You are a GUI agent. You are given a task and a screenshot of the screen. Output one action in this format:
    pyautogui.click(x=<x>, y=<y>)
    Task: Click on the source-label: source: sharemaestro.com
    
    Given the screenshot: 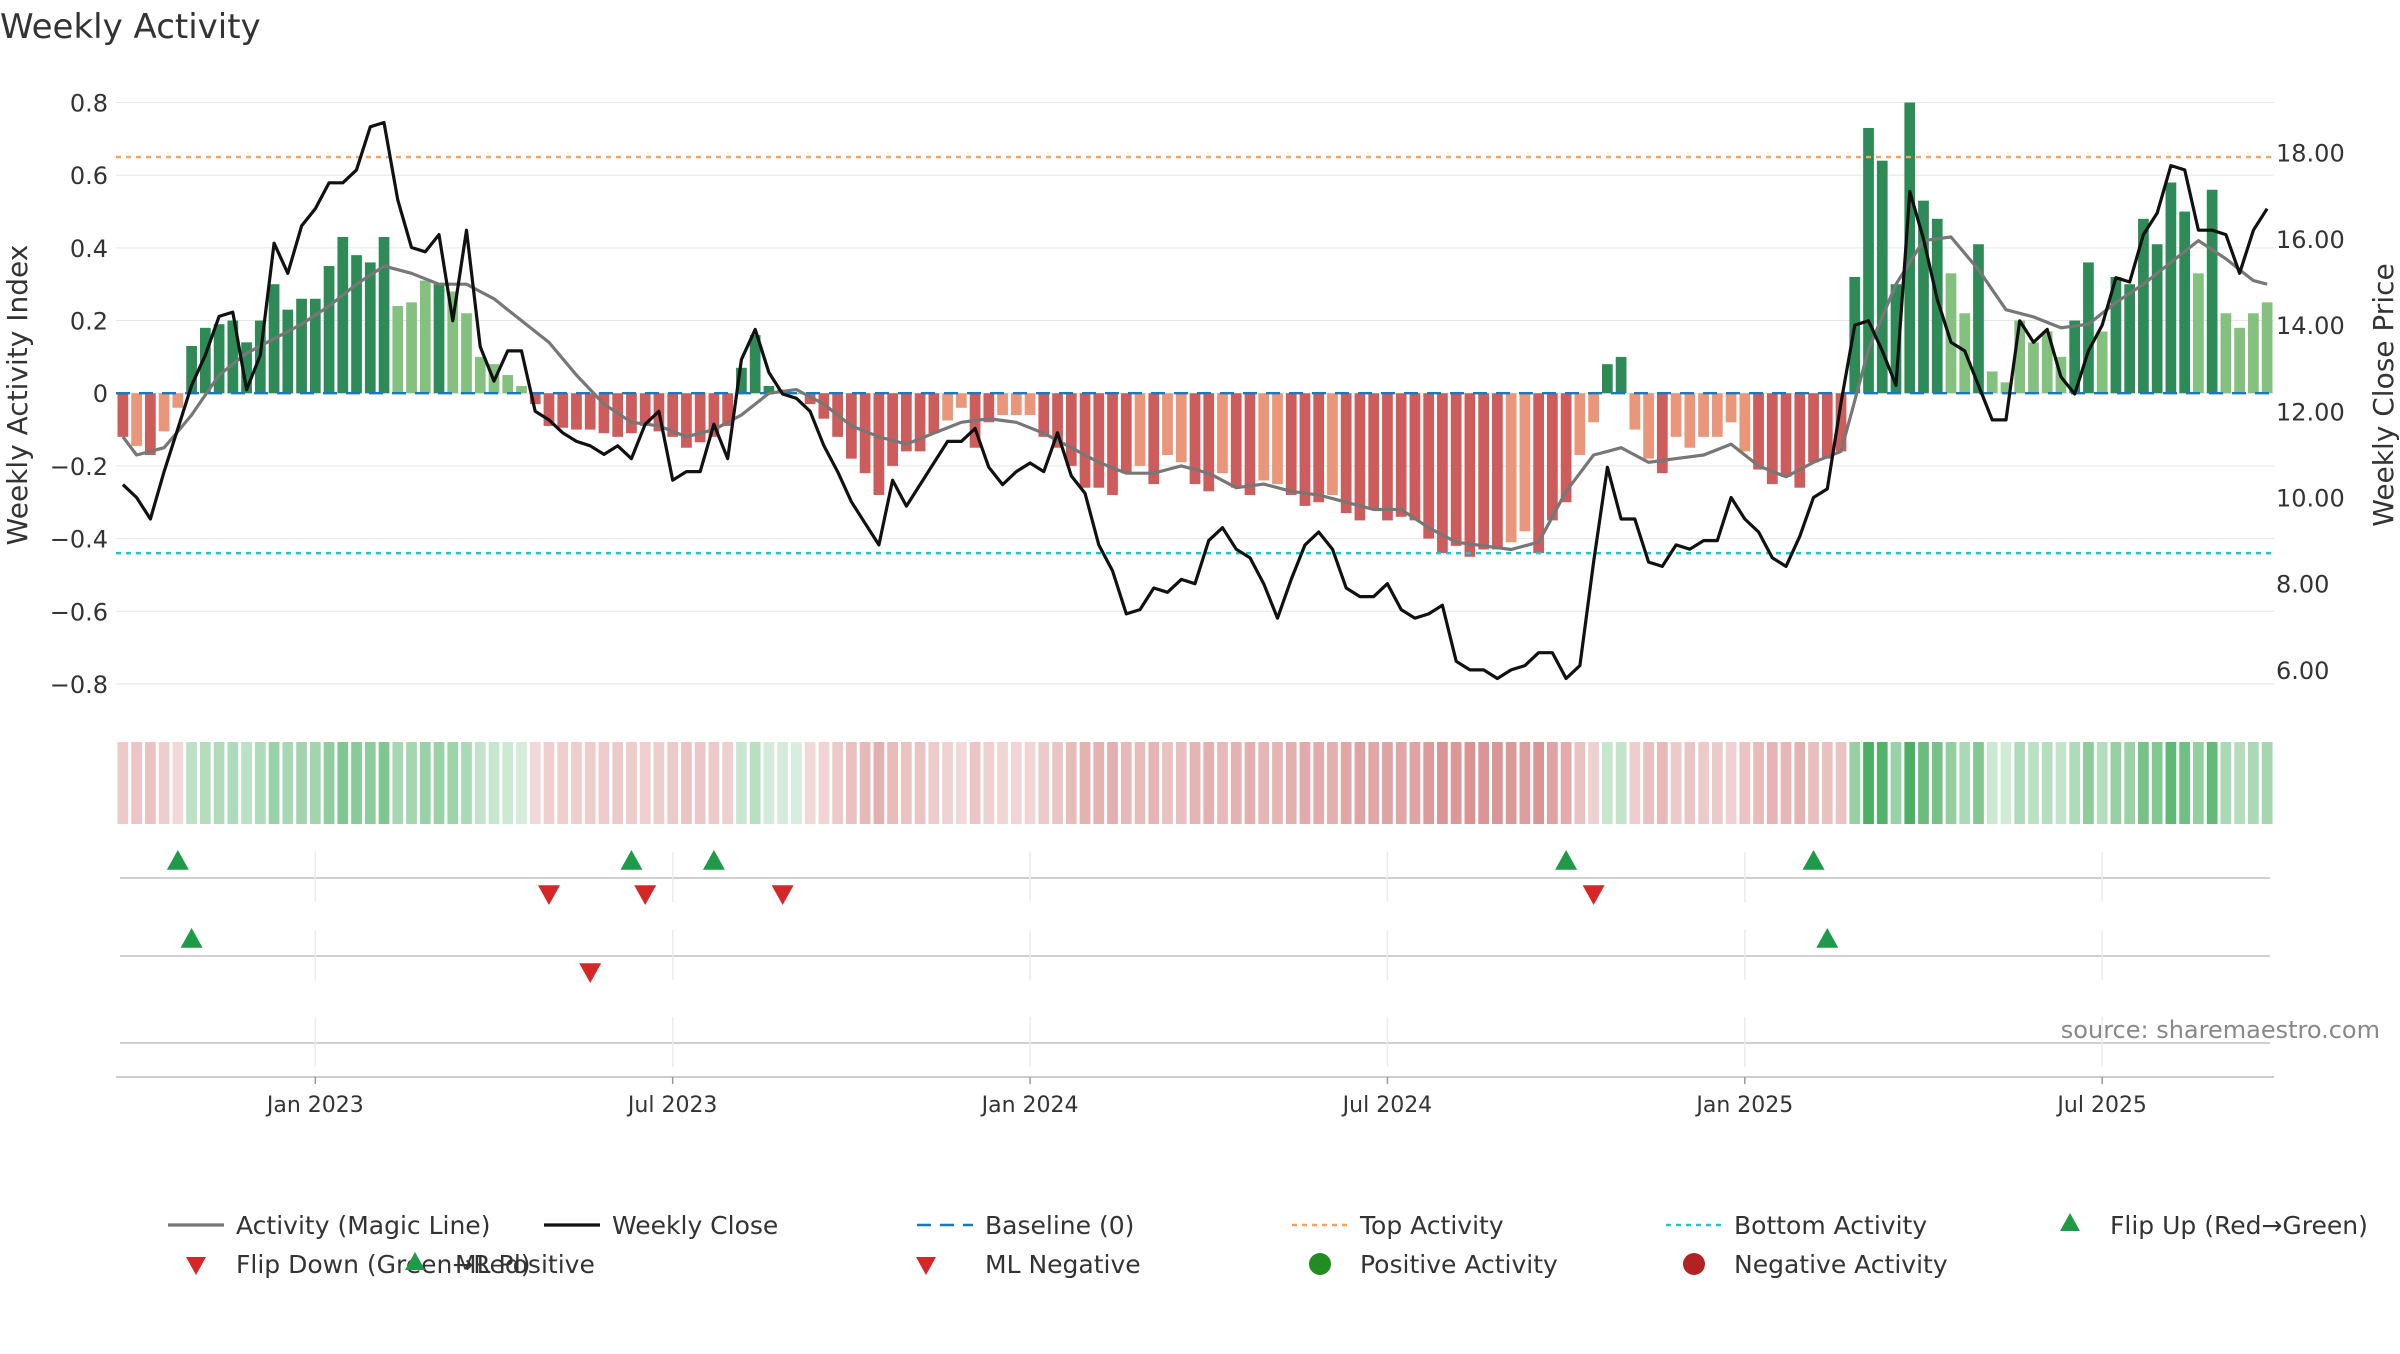 What is the action you would take?
    pyautogui.click(x=2220, y=1030)
    